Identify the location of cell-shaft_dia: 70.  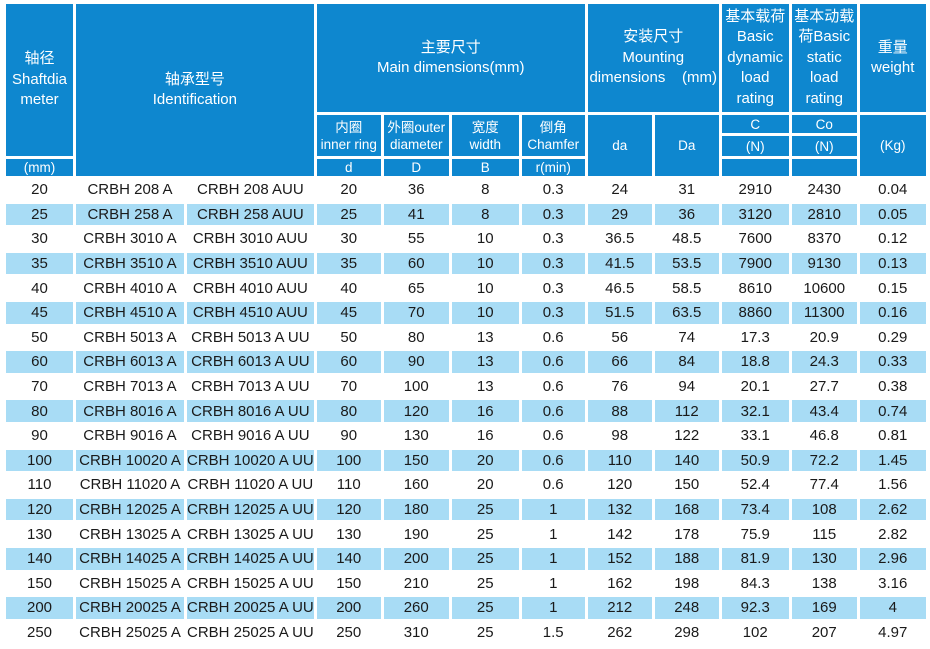
(39, 387).